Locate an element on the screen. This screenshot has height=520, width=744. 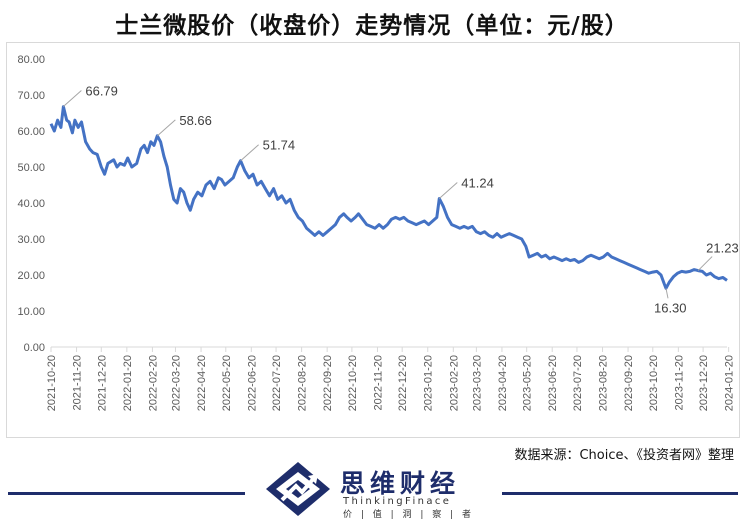
footer-divider-right is located at coordinates (620, 493).